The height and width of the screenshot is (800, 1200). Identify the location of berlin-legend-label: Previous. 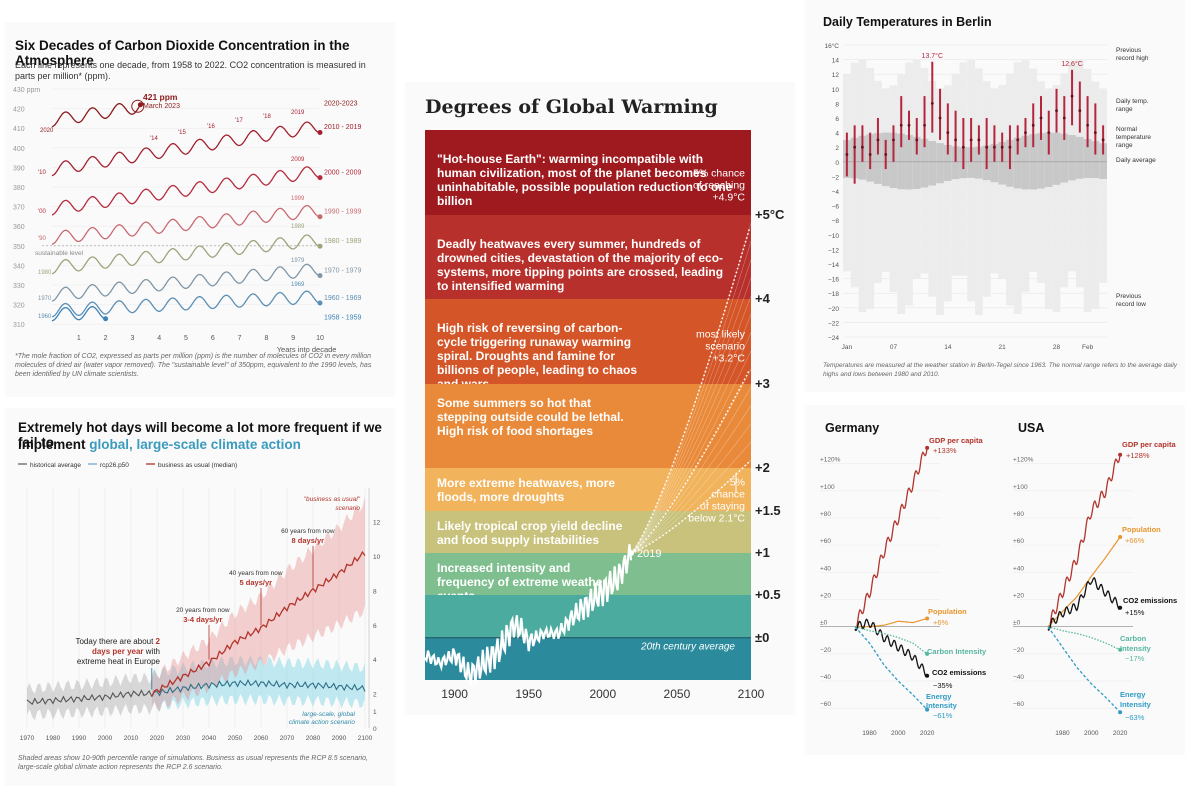
(1129, 50).